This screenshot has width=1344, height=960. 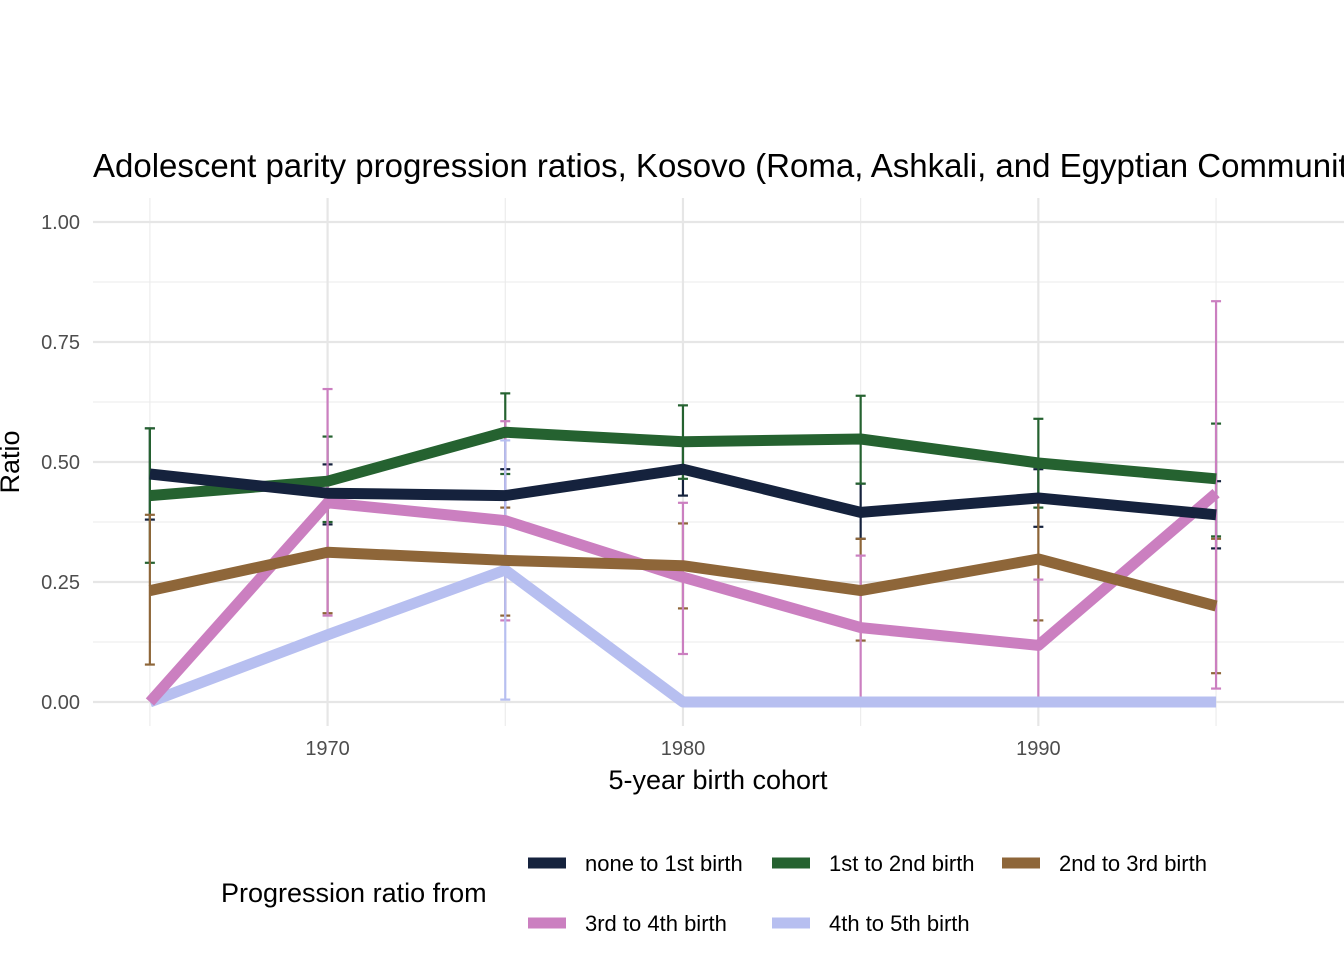 What do you see at coordinates (60, 463) in the screenshot?
I see `y-tick-label: 0.50` at bounding box center [60, 463].